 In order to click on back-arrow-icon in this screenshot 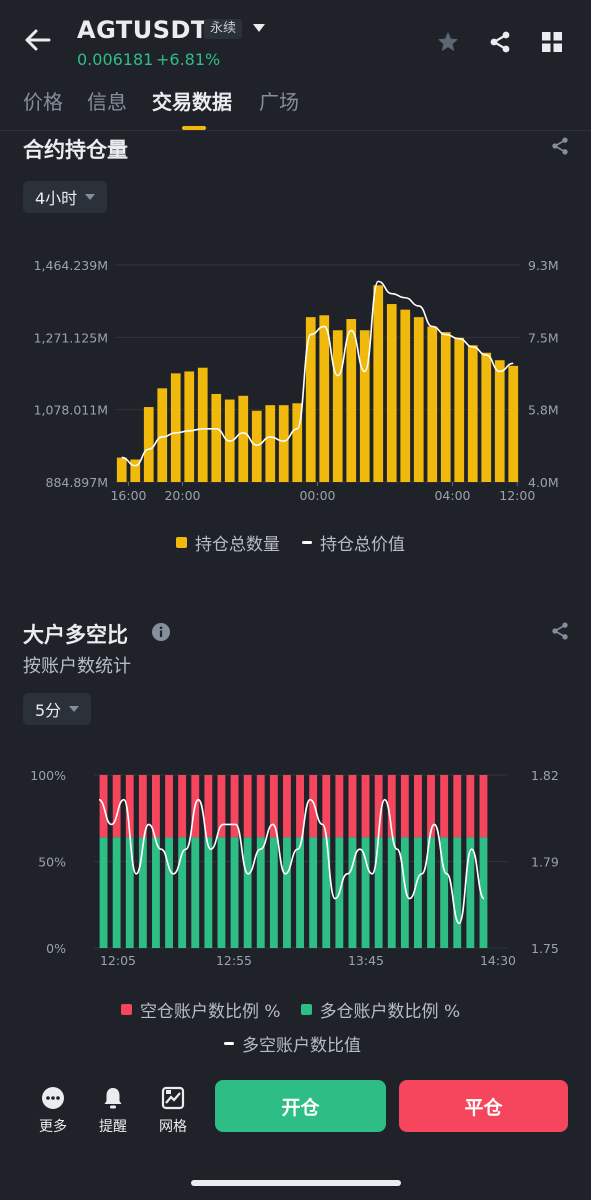, I will do `click(38, 40)`.